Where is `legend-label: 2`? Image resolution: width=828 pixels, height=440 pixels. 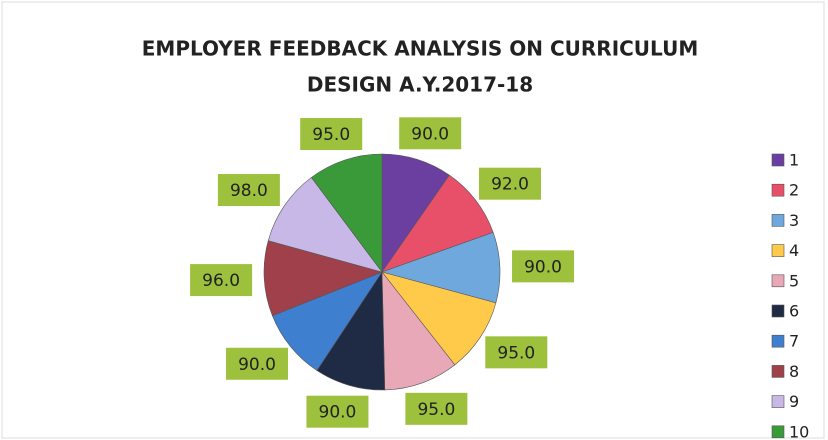 legend-label: 2 is located at coordinates (794, 190).